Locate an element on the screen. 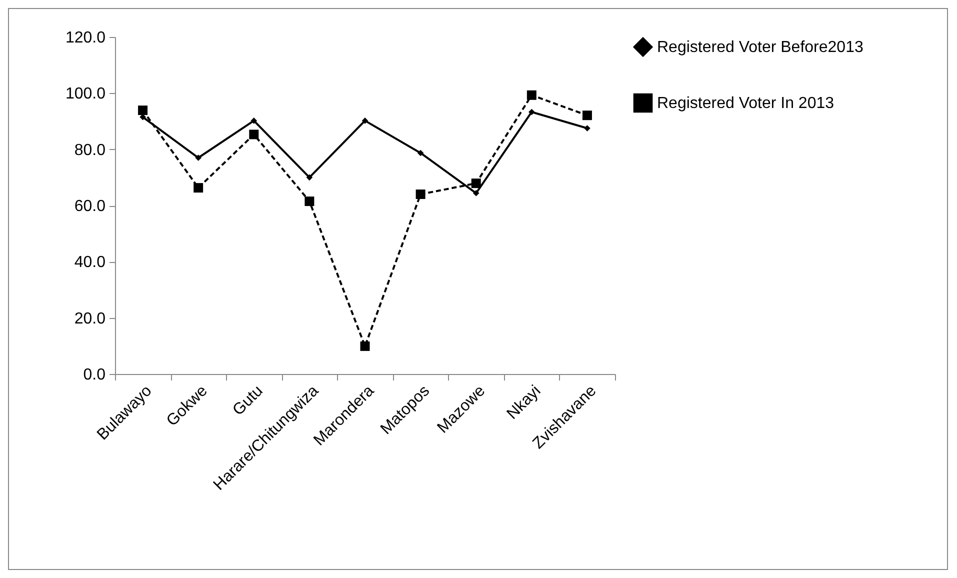 The height and width of the screenshot is (578, 957). y-tick-label: 100.0 is located at coordinates (85, 94).